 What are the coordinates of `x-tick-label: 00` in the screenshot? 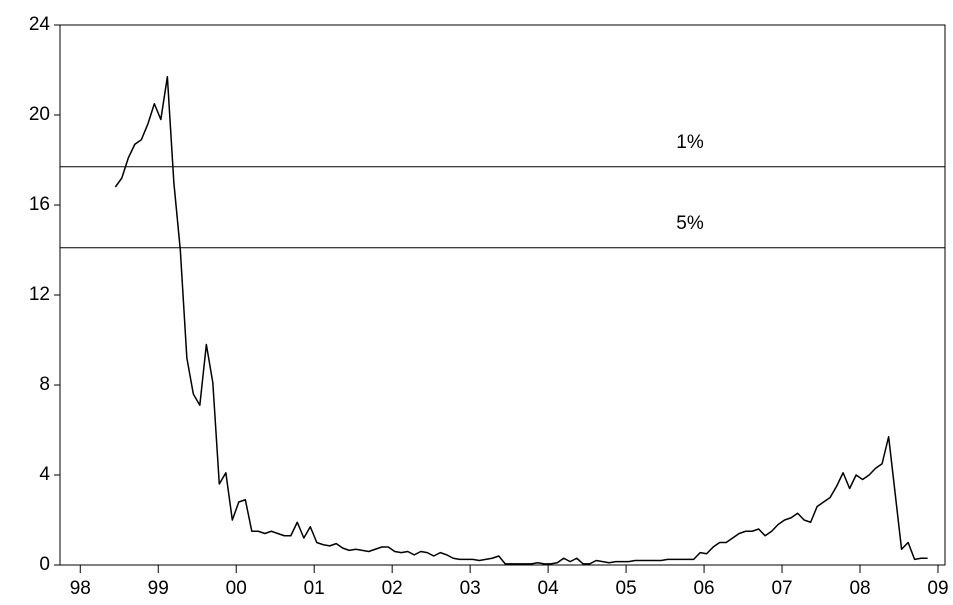 It's located at (236, 588).